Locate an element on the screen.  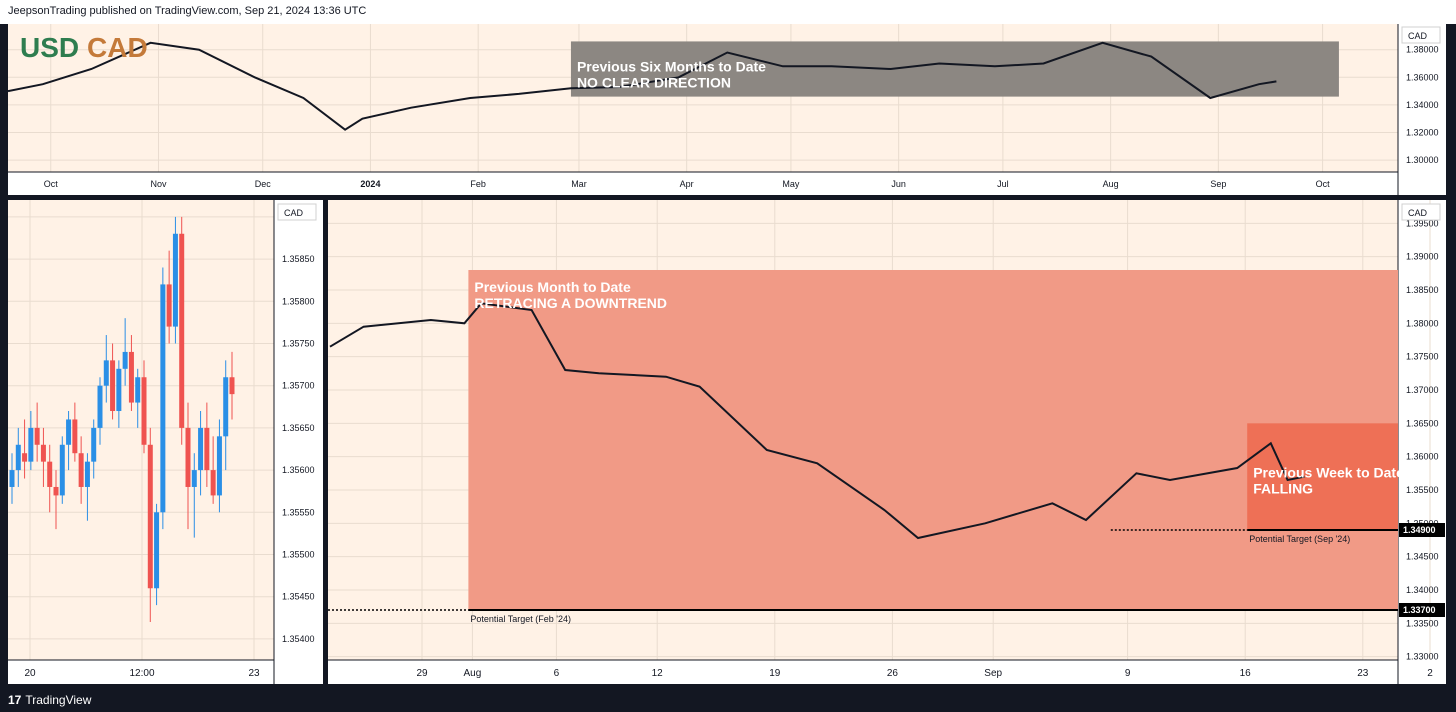
y-tick-label: 1.30000 is located at coordinates (1422, 160).